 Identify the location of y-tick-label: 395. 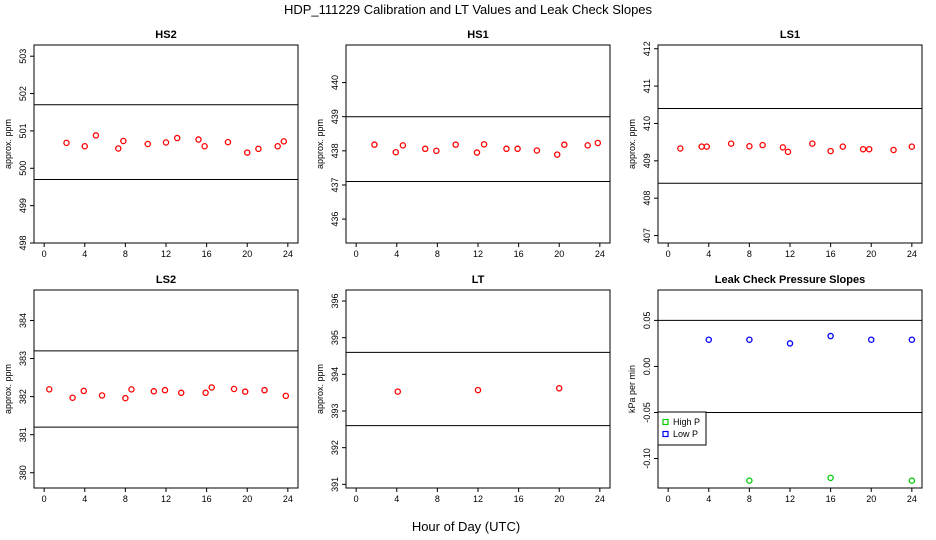
(335, 337).